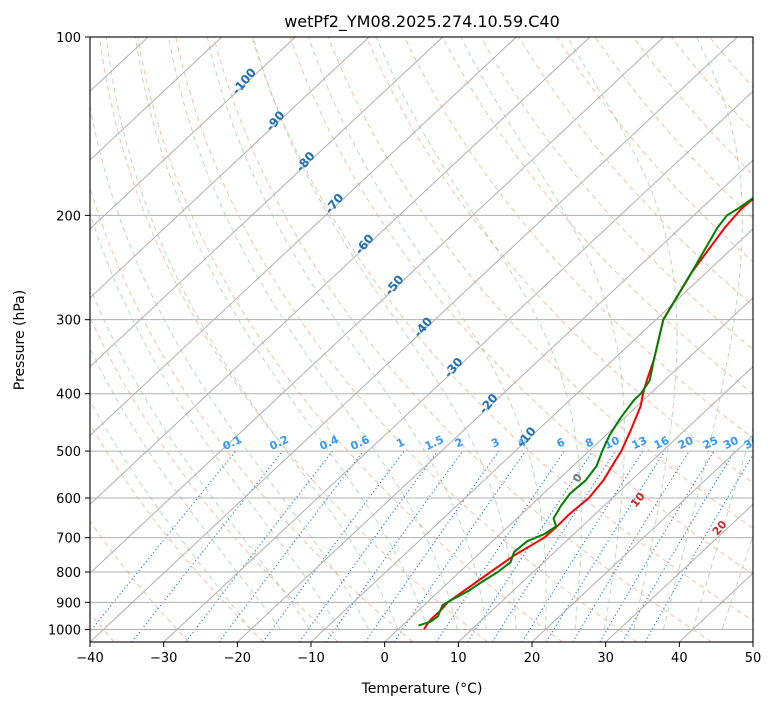 The image size is (775, 708). What do you see at coordinates (310, 658) in the screenshot?
I see `x-tick-label: −10` at bounding box center [310, 658].